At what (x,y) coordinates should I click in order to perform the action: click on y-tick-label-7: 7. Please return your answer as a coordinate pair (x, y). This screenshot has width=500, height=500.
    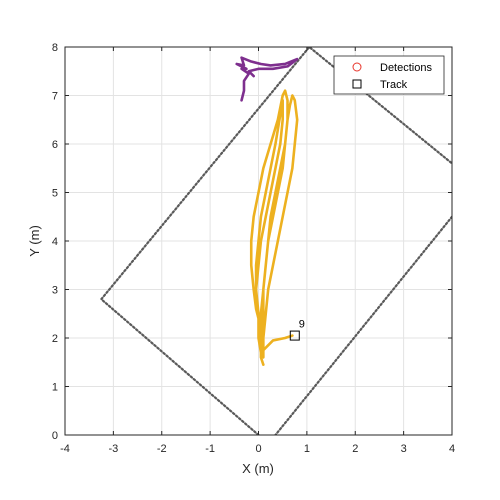
    Looking at the image, I should click on (55, 97).